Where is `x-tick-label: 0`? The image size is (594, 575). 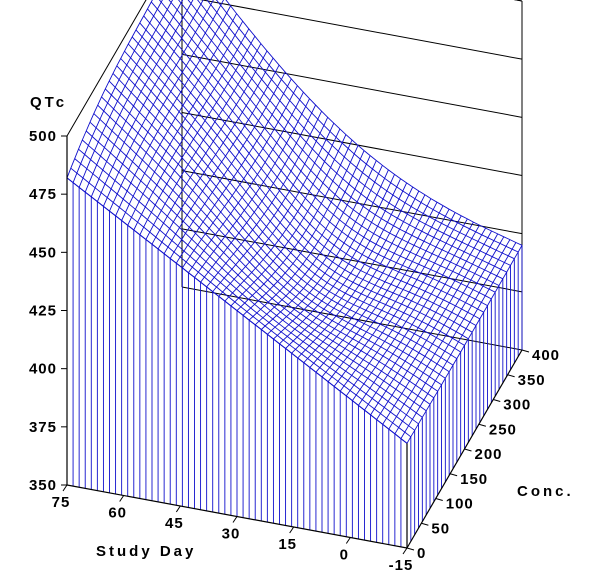 x-tick-label: 0 is located at coordinates (344, 555).